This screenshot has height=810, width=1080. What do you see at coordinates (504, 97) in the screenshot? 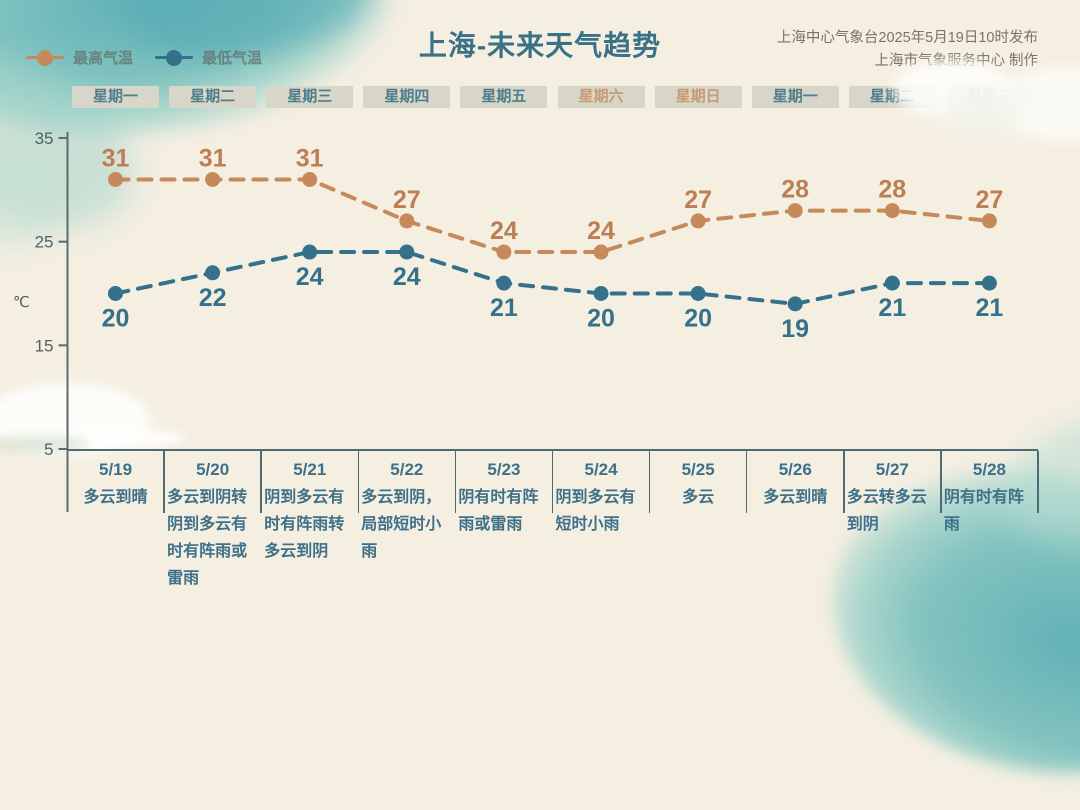
I see `weekday-label-4: 星期五` at bounding box center [504, 97].